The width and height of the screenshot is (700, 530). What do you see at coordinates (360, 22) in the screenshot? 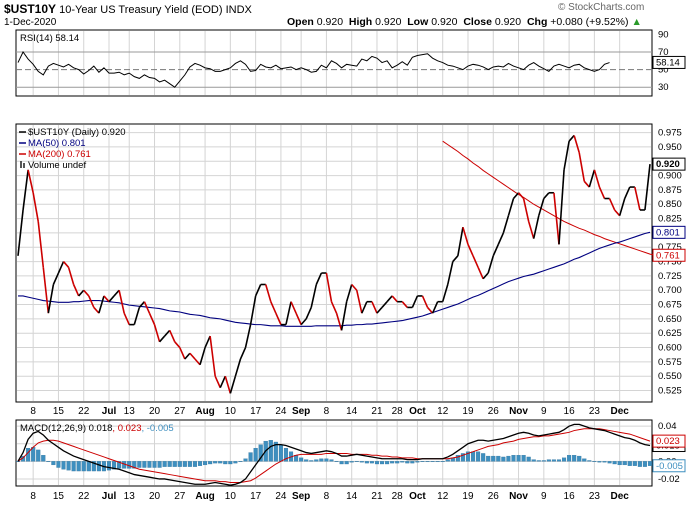
I see `high-label: High` at bounding box center [360, 22].